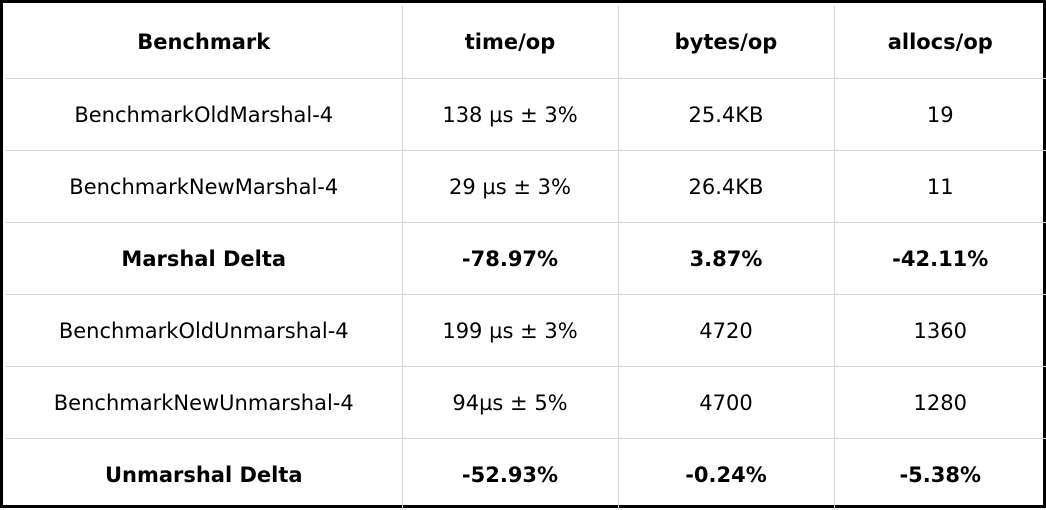  I want to click on delta-row: Unmarshal Delta -52.93% -0.24% -5.38%, so click(526, 474).